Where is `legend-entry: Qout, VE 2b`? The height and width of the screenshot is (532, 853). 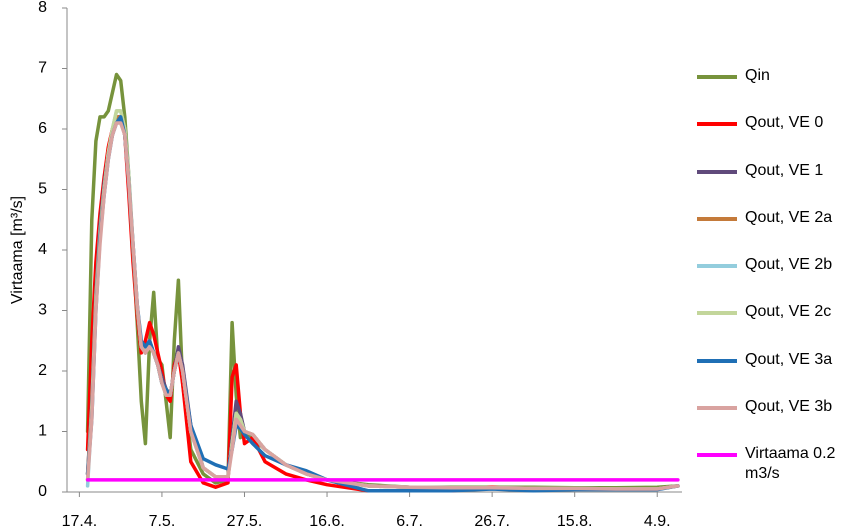
legend-entry: Qout, VE 2b is located at coordinates (775, 278).